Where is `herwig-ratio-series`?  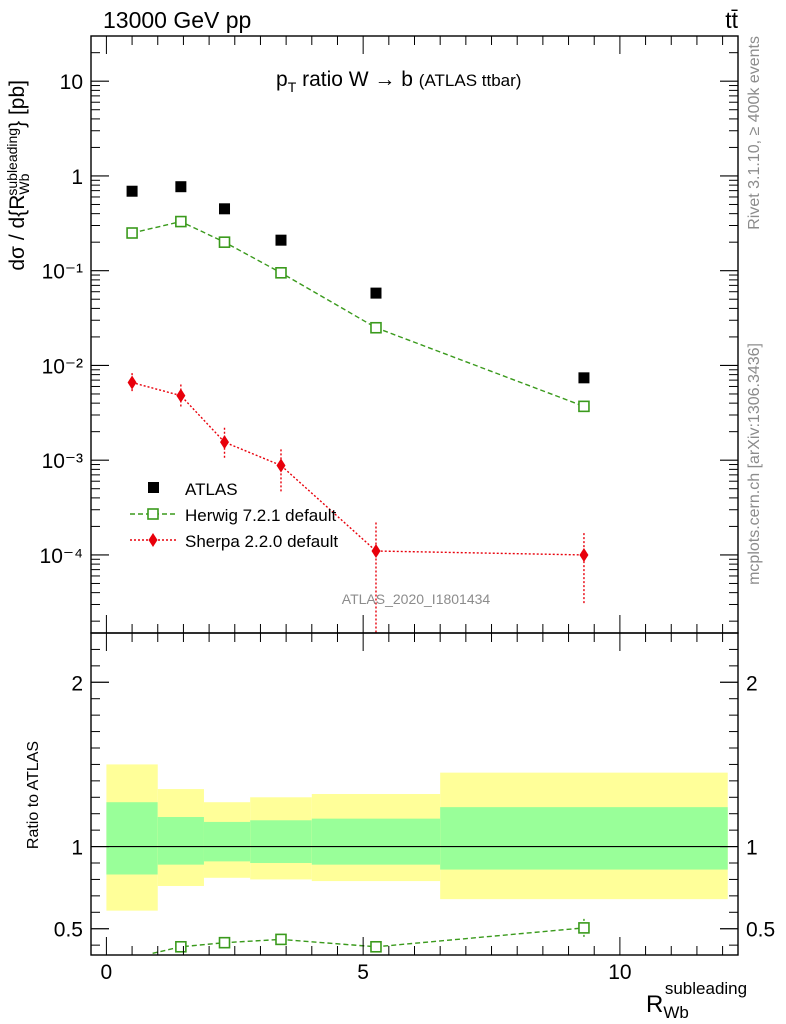
herwig-ratio-series is located at coordinates (371, 936).